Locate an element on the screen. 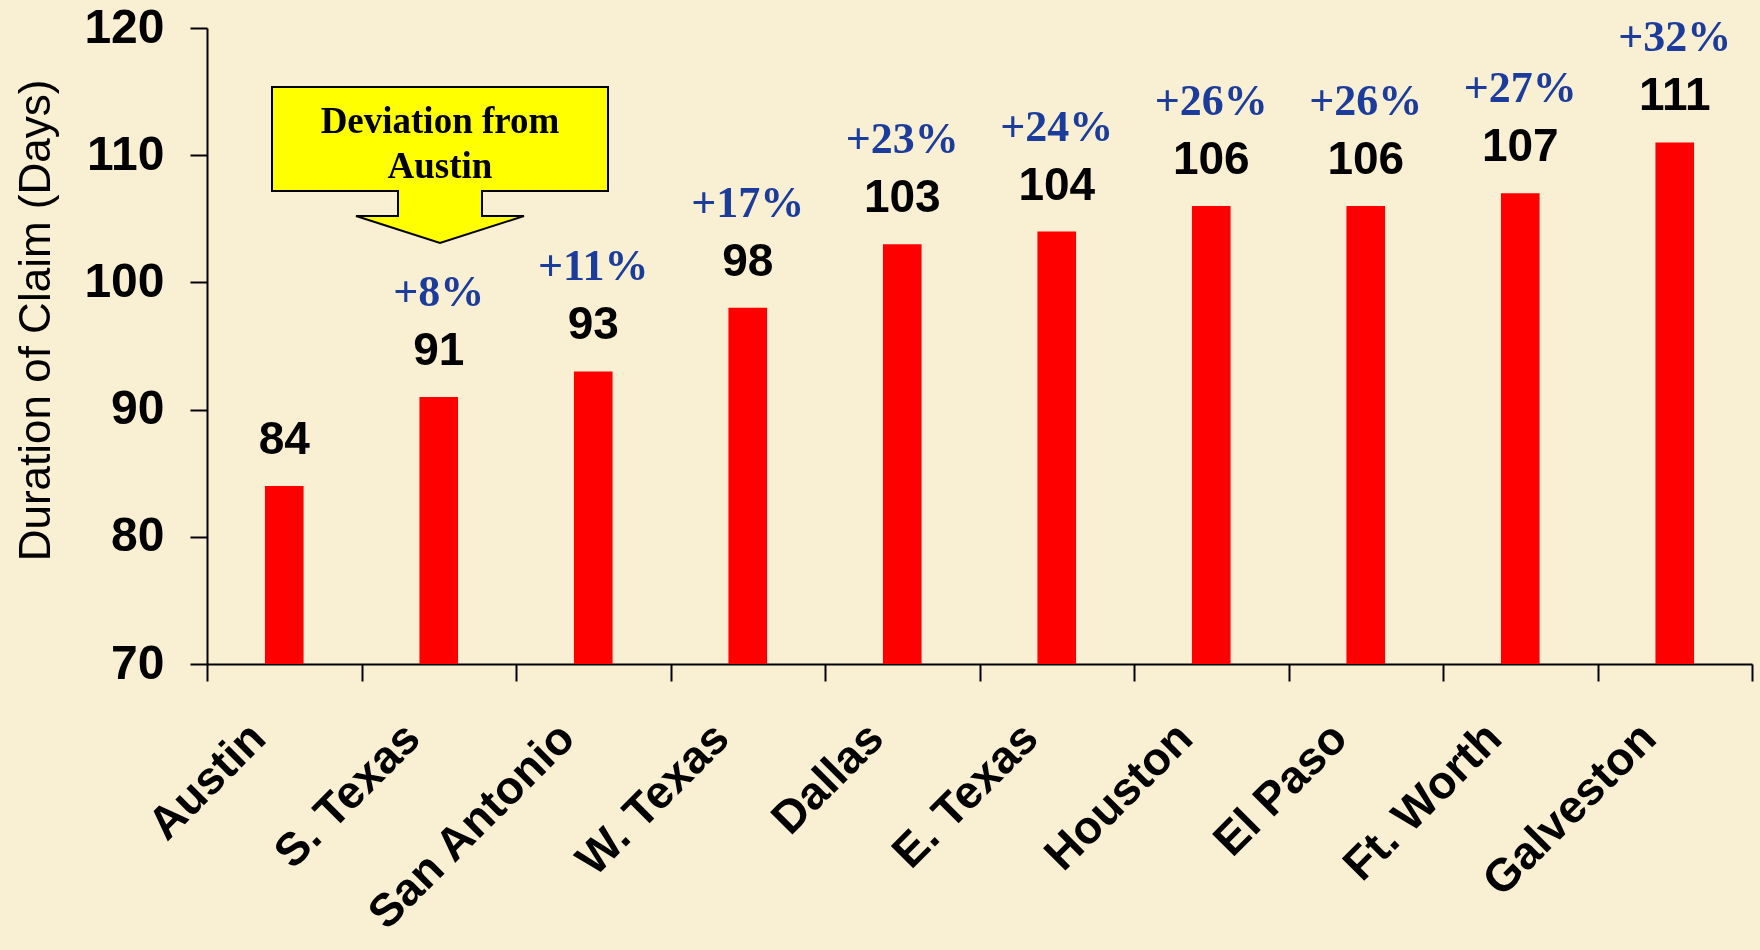 This screenshot has height=950, width=1760. annotation: +8% is located at coordinates (439, 291).